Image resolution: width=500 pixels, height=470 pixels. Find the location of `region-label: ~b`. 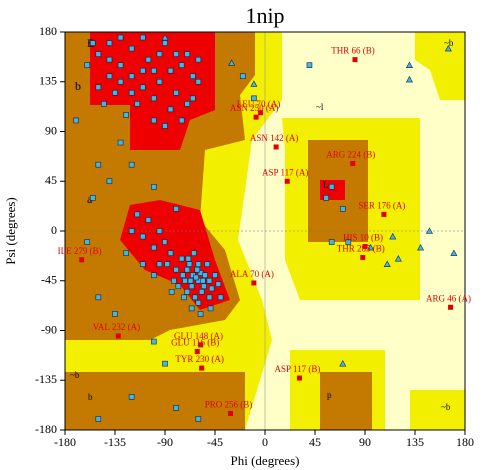

region-label: ~b is located at coordinates (449, 43).